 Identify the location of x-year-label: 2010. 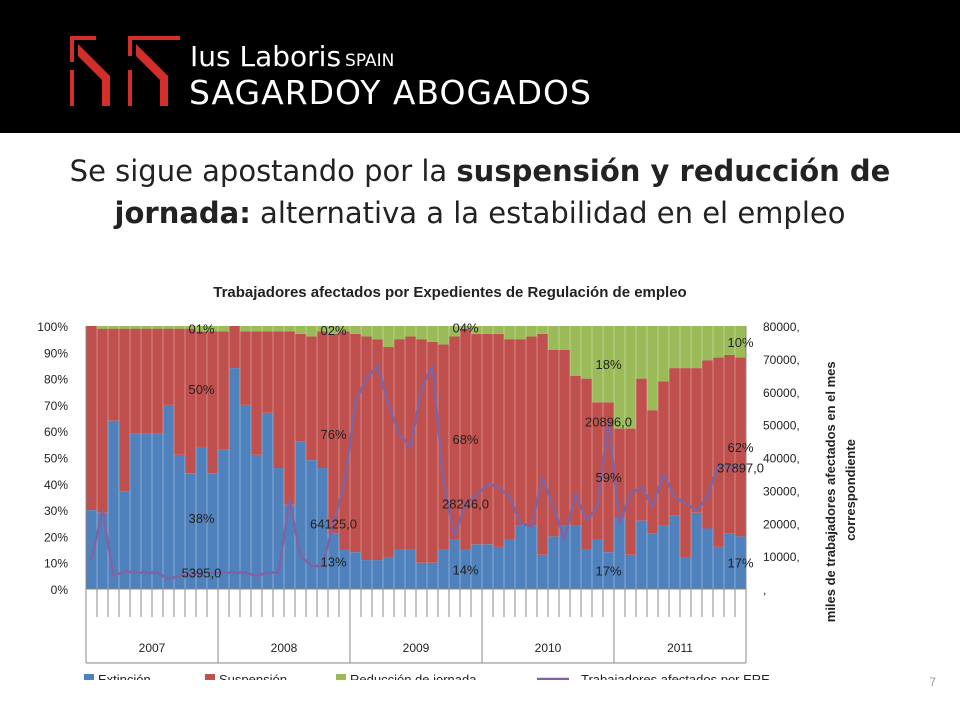
(548, 648).